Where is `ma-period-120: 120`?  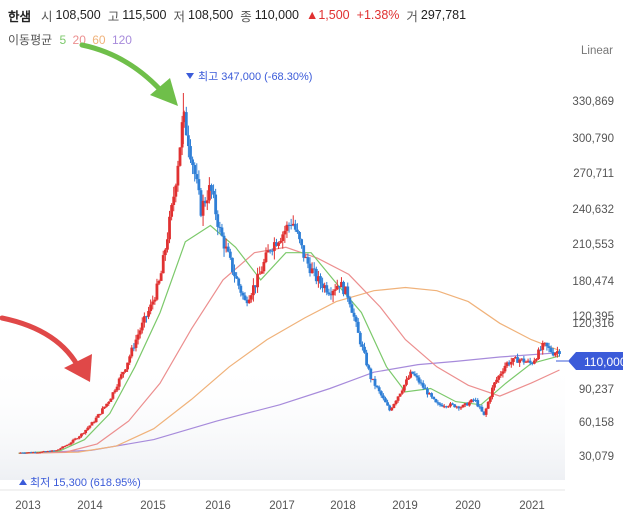 ma-period-120: 120 is located at coordinates (121, 40).